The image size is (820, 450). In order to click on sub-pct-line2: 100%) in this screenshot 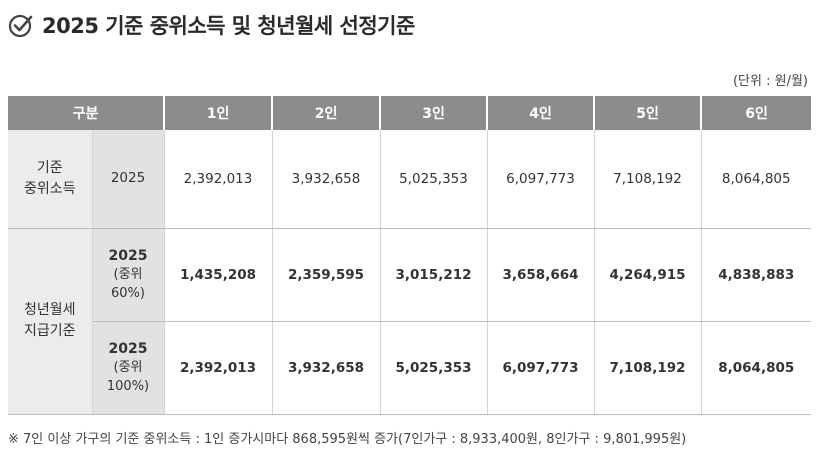, I will do `click(128, 386)`.